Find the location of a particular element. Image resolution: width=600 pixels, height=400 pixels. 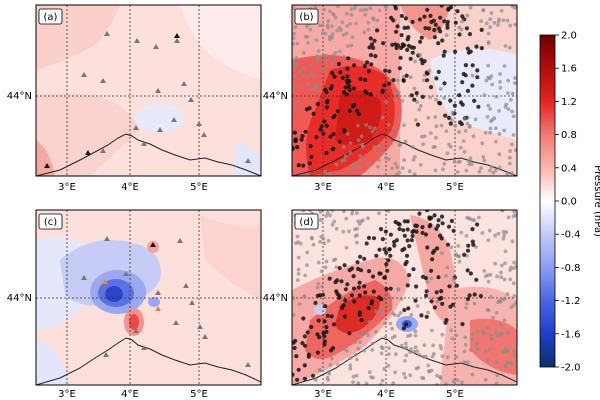

panel-b-lon-label-5e: 5°E is located at coordinates (455, 187).